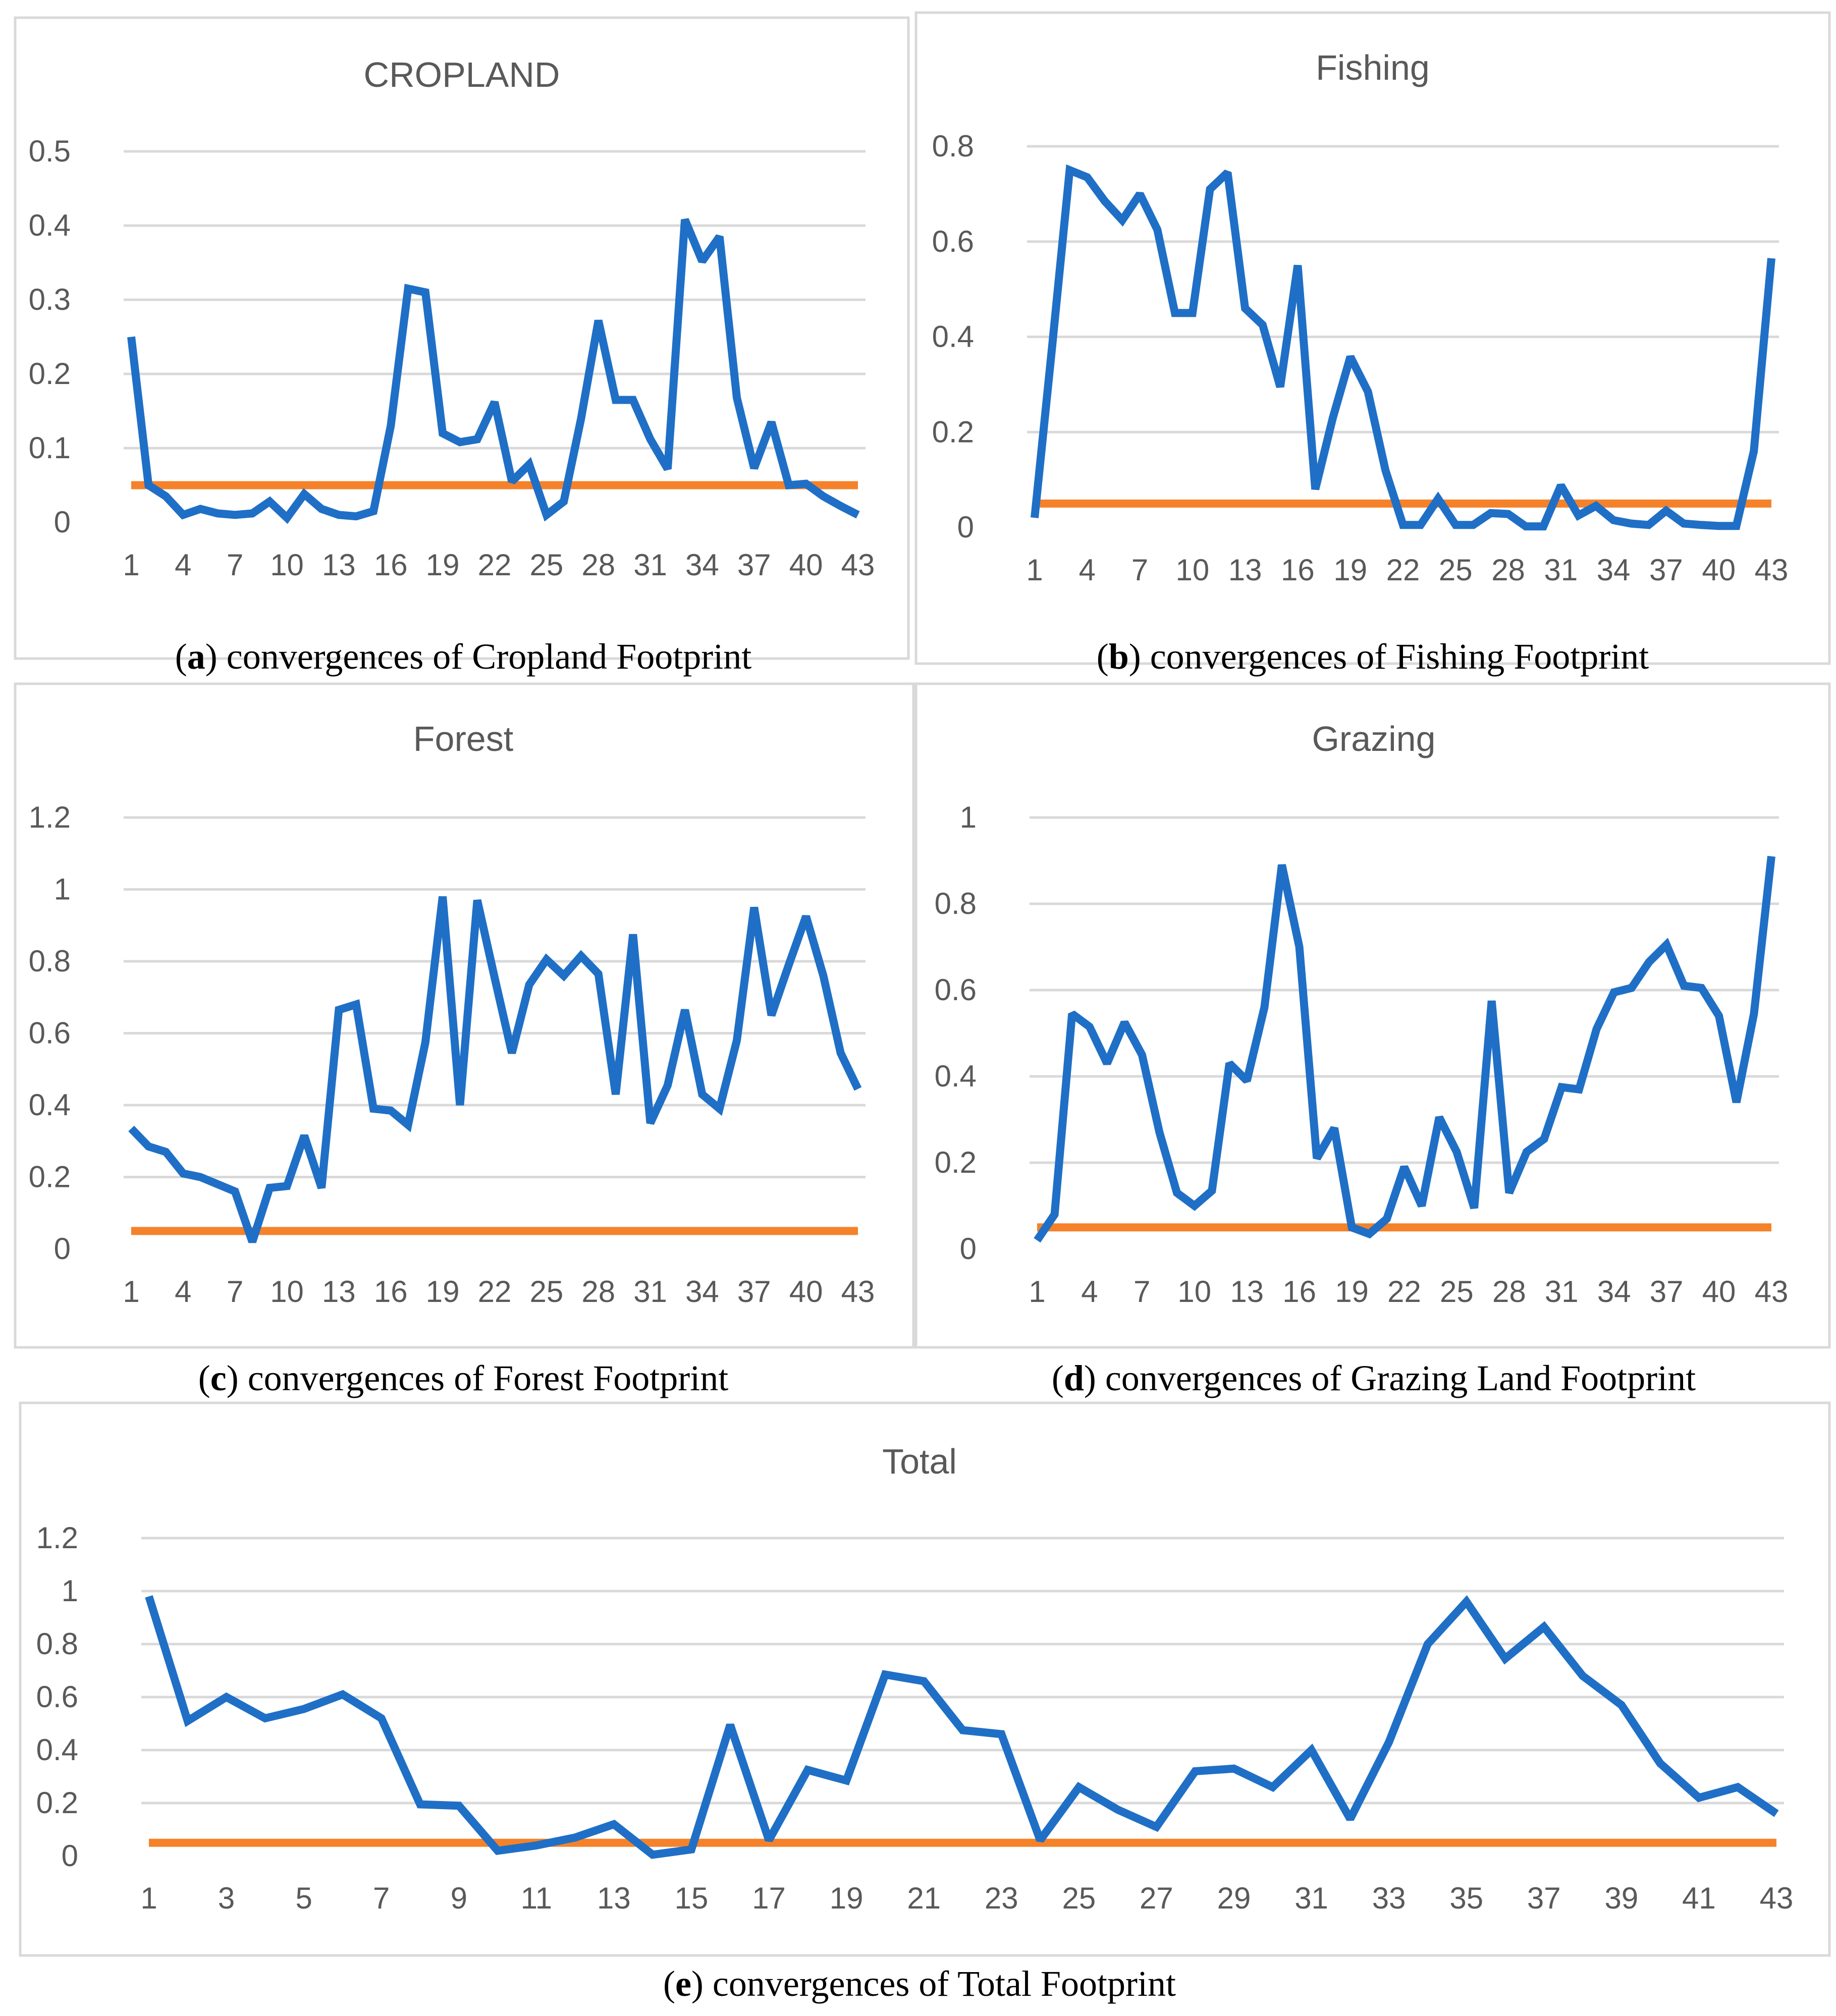 The height and width of the screenshot is (2016, 1836). I want to click on chart-d-y-tick-label: 0.4, so click(956, 1076).